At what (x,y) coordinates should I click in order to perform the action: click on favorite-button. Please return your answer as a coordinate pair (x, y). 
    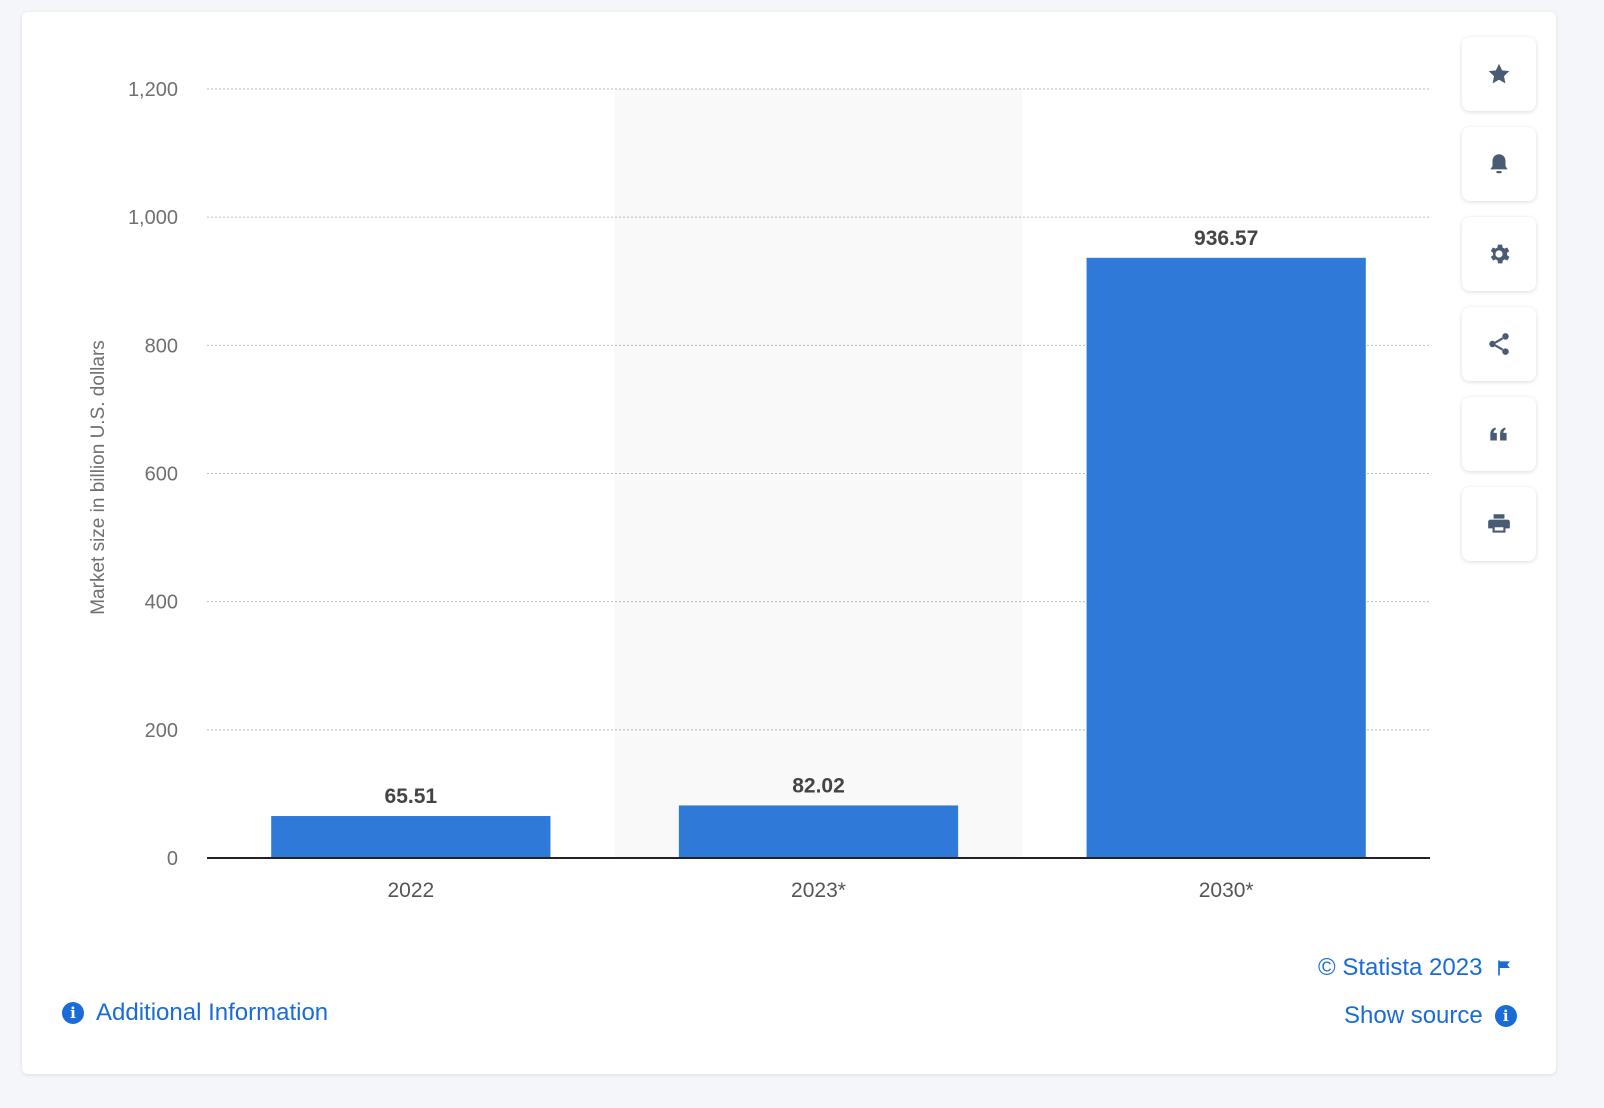
    Looking at the image, I should click on (1499, 74).